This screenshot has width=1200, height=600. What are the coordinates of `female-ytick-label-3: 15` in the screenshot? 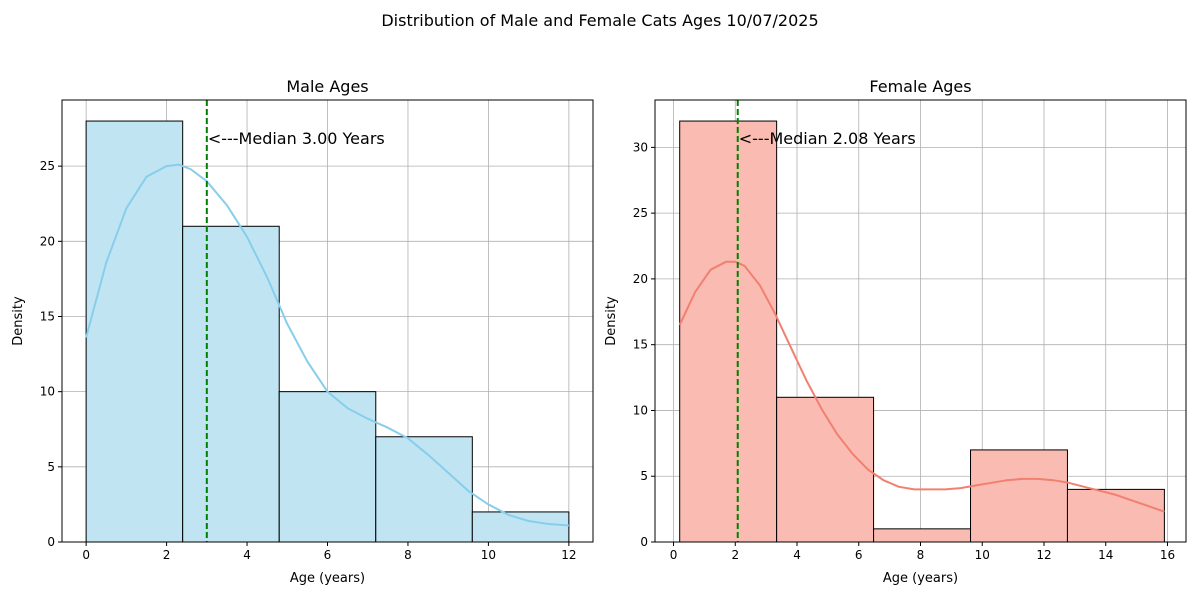 It's located at (640, 345).